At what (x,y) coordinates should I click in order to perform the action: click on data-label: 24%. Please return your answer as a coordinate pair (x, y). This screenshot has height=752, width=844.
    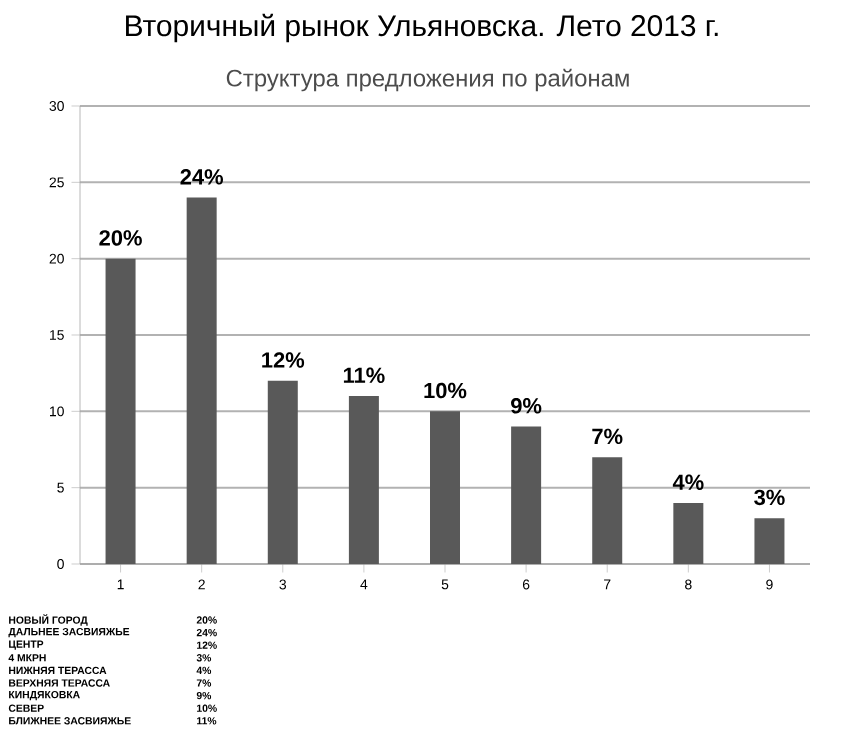
    Looking at the image, I should click on (202, 177).